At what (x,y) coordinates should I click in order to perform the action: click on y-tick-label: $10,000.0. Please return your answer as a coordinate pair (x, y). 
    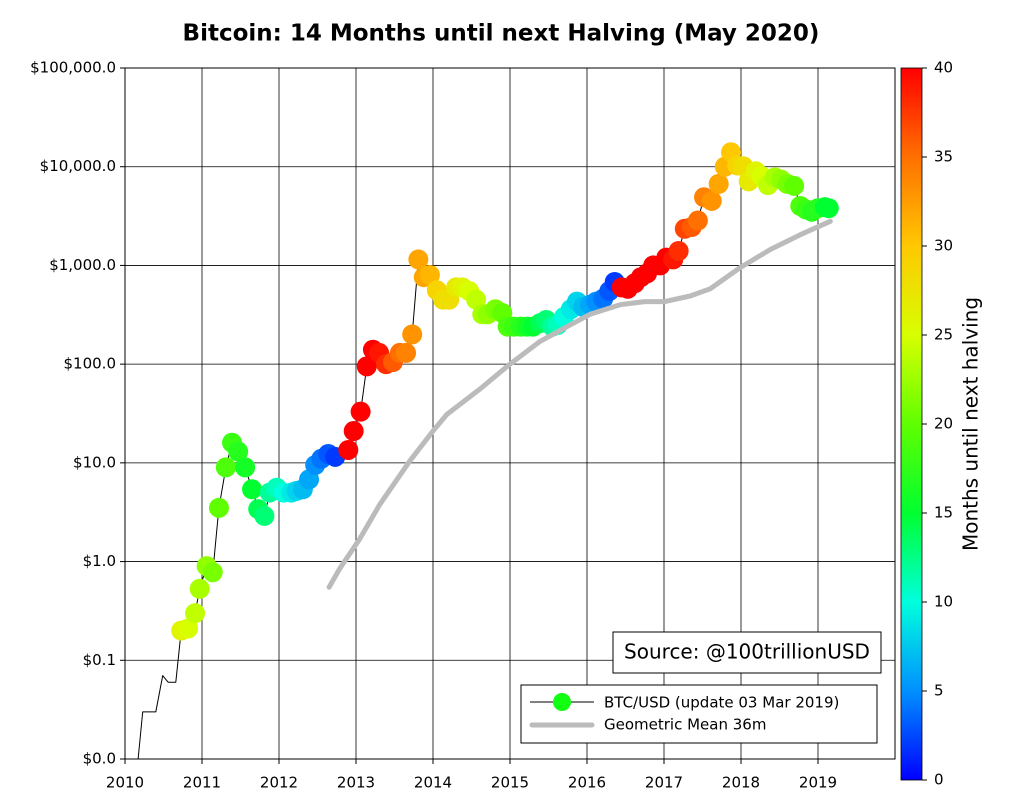
    Looking at the image, I should click on (78, 166).